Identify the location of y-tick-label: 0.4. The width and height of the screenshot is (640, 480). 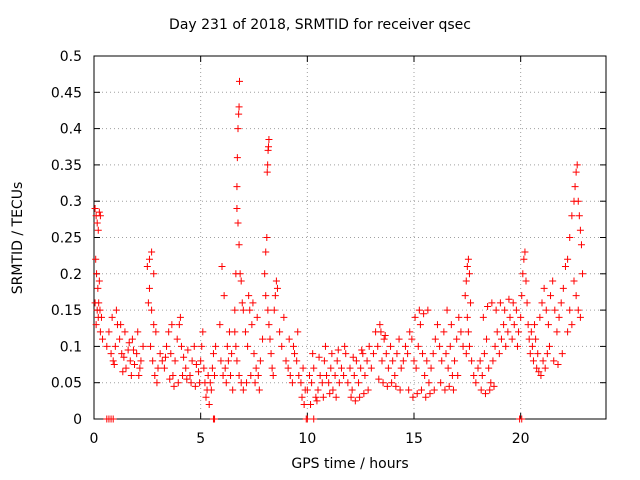
(71, 130).